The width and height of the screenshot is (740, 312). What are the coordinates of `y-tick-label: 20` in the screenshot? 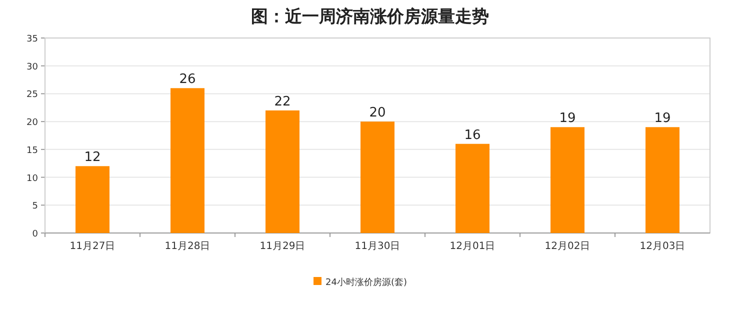 It's located at (32, 123).